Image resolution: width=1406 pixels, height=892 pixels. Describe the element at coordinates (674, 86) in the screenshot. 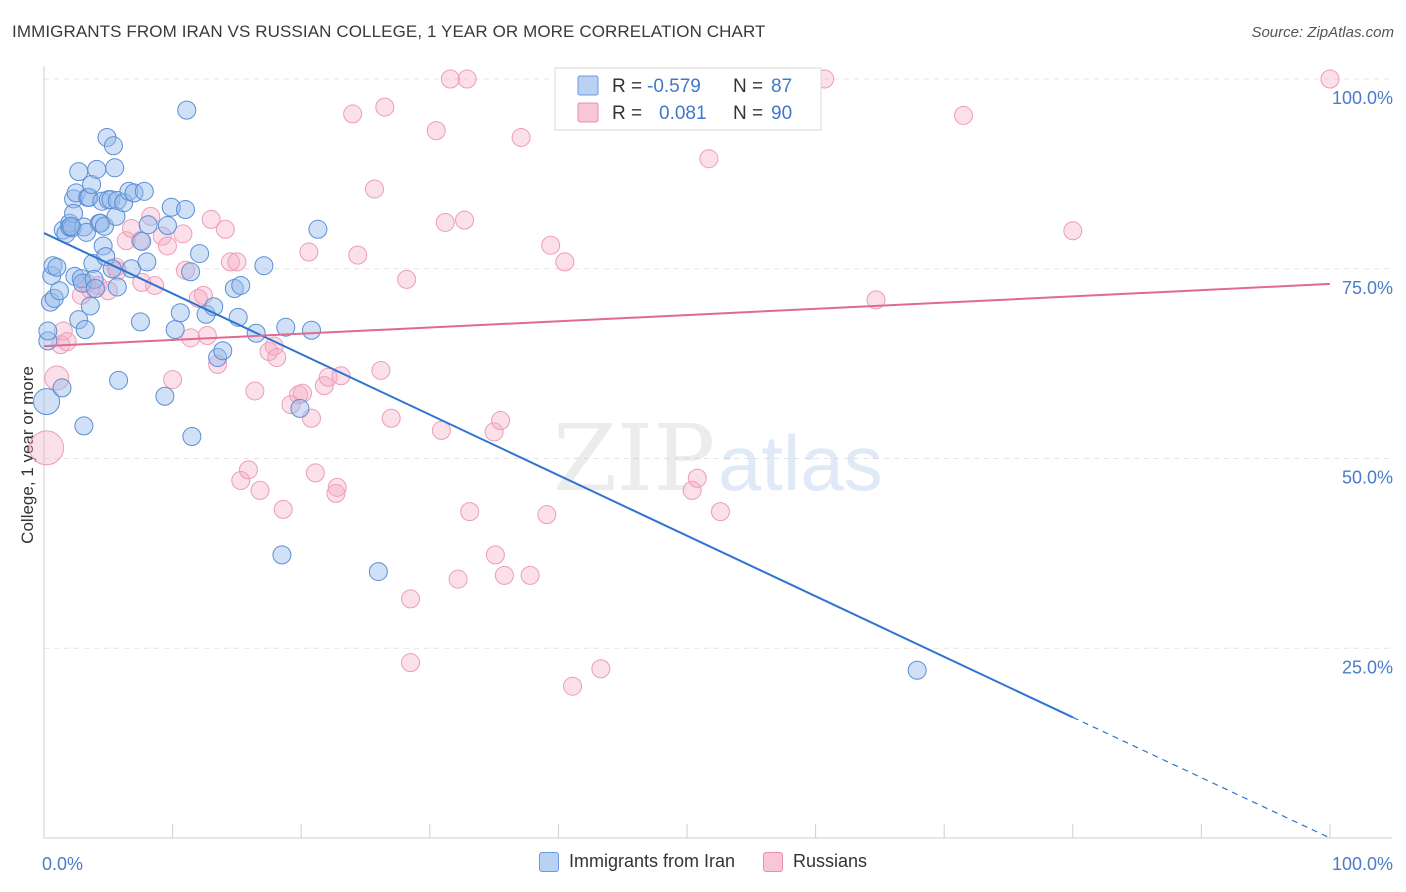

I see `iran-r-value: -0.579` at that location.